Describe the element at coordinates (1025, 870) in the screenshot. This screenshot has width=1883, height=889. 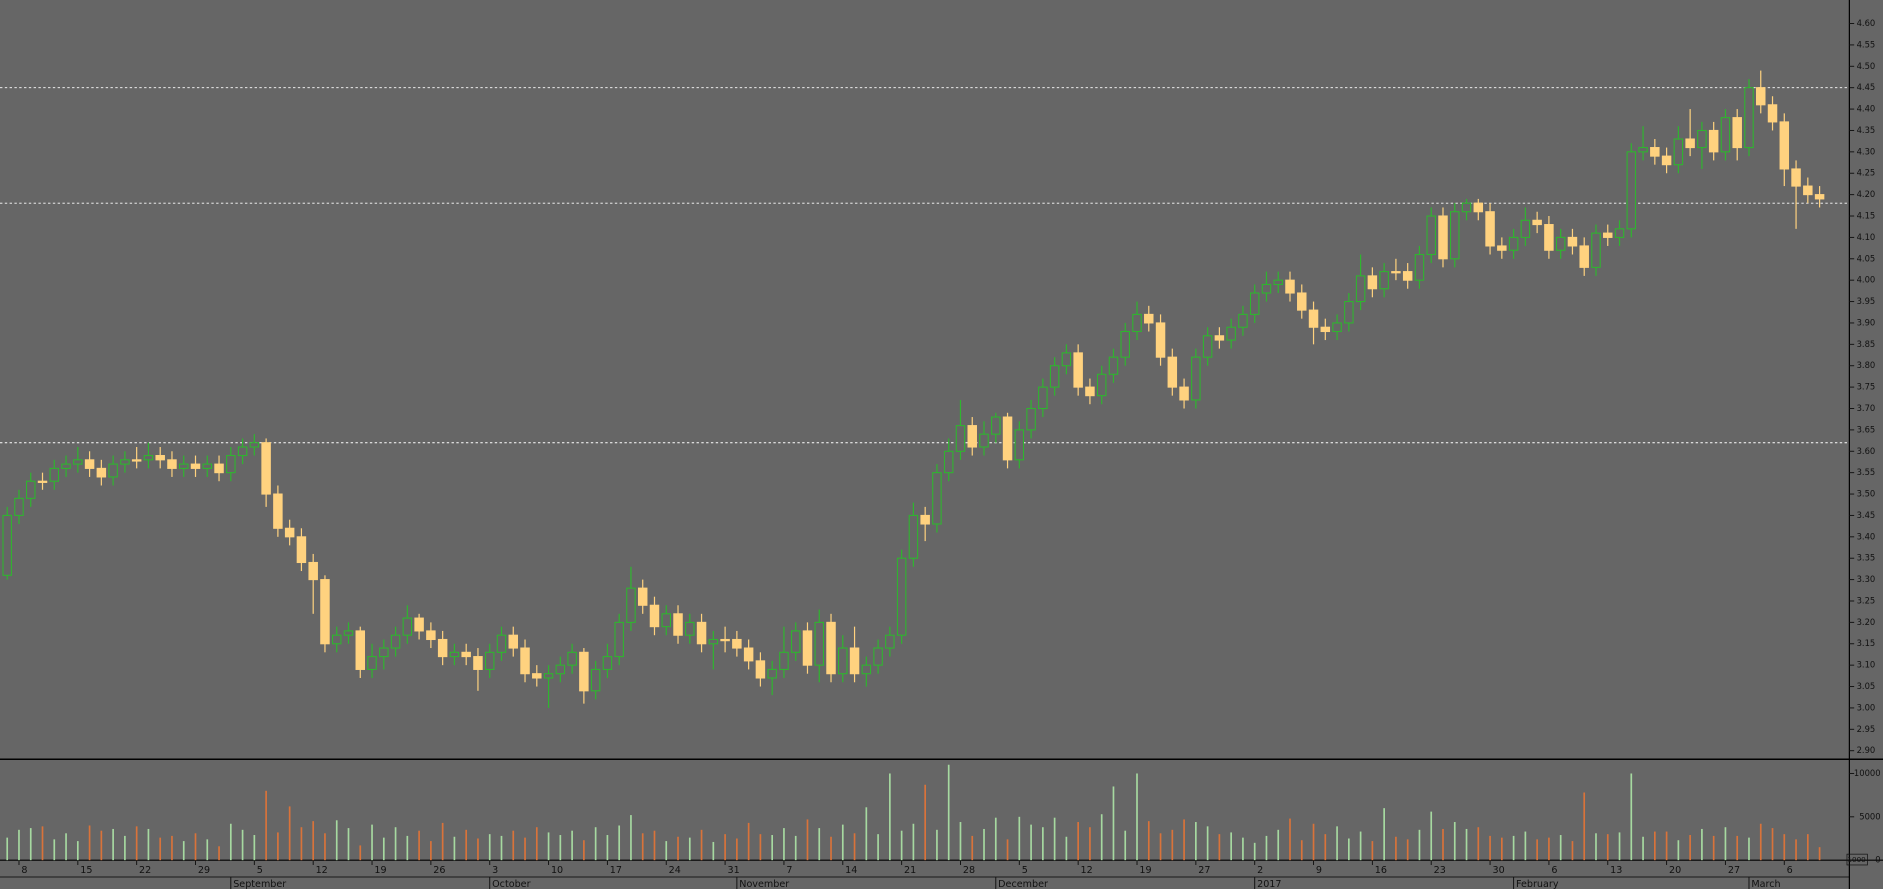
I see `x-tick-label: 5` at that location.